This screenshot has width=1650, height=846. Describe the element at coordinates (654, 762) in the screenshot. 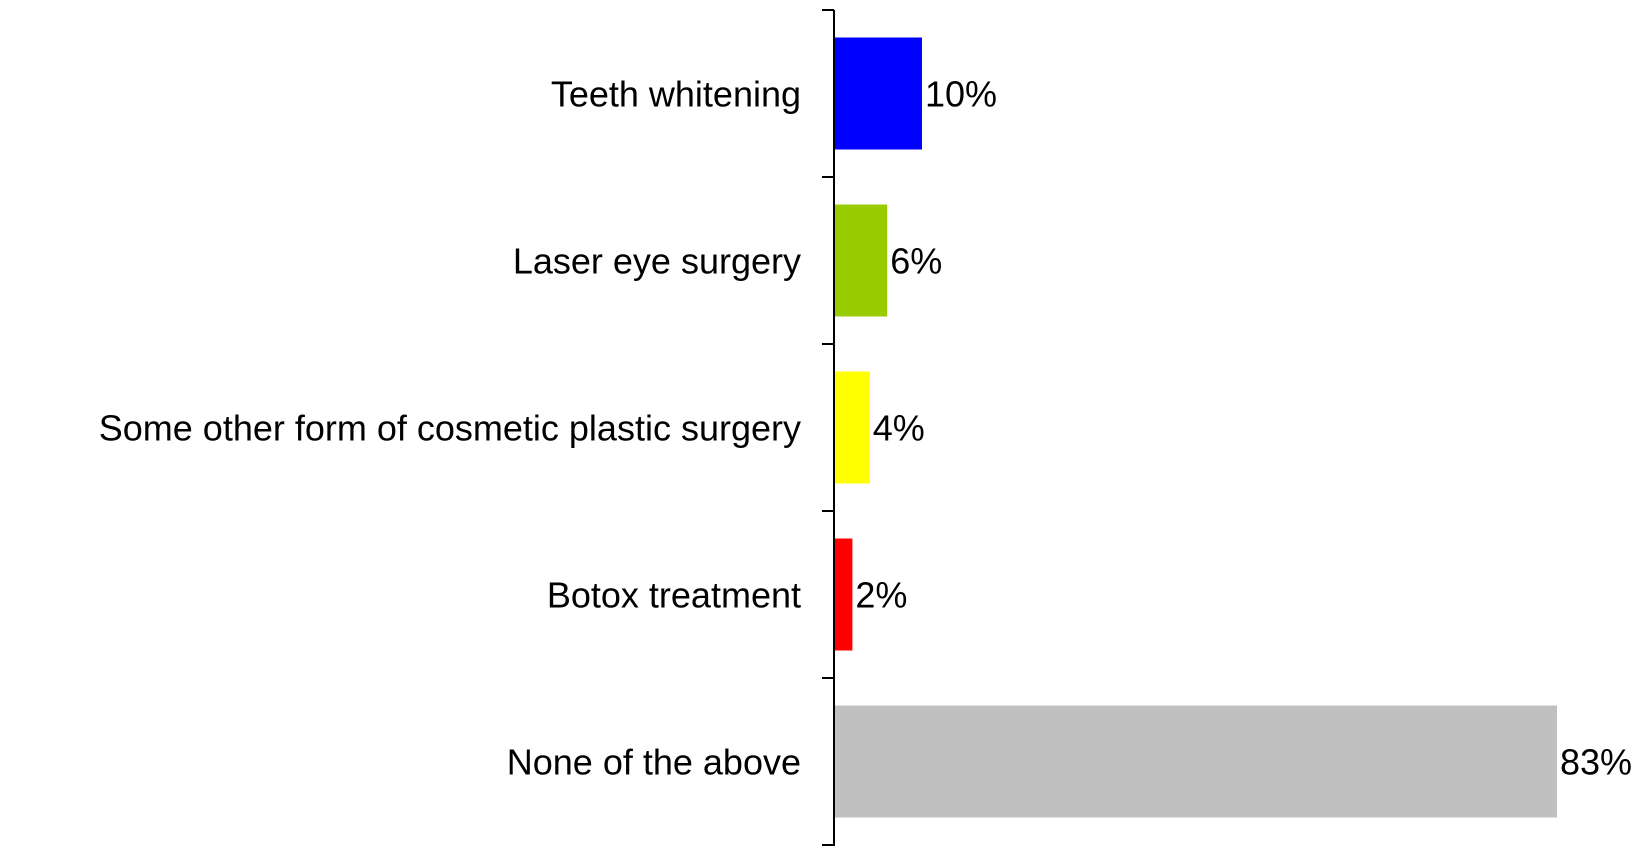

I see `category-label: None of the above` at that location.